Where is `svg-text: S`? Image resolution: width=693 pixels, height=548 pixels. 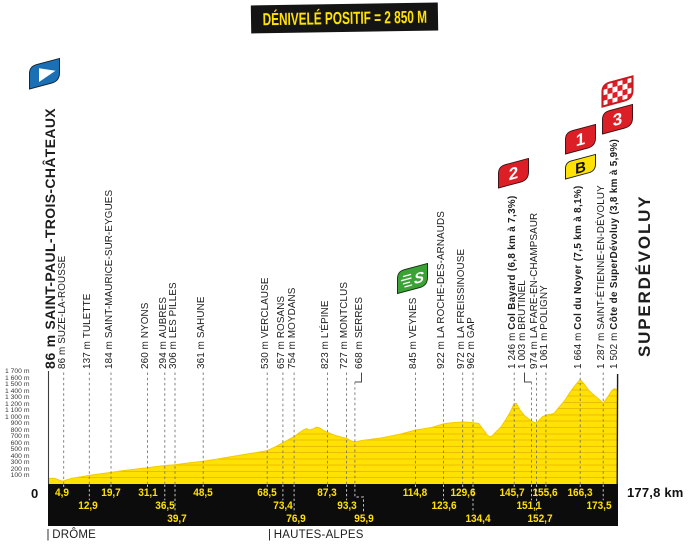 svg-text: S is located at coordinates (419, 278).